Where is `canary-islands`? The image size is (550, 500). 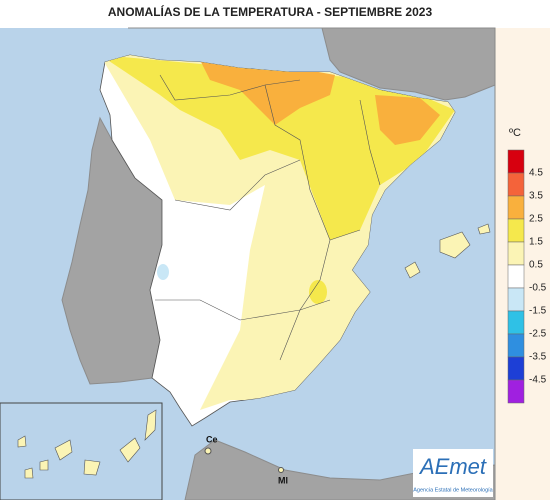 canary-islands is located at coordinates (87, 444).